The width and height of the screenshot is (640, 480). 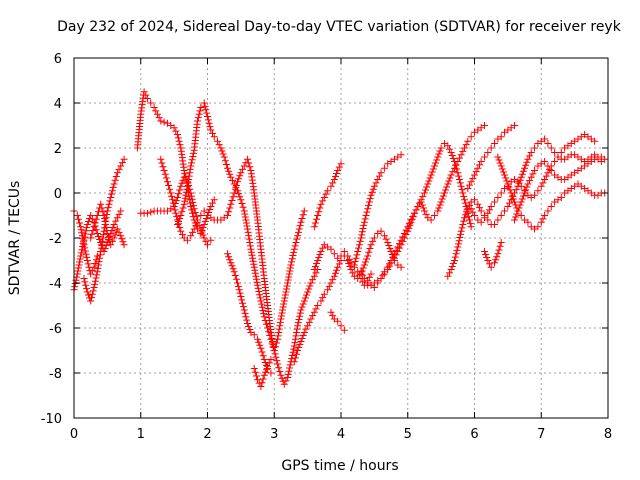 What do you see at coordinates (15, 238) in the screenshot?
I see `y-axis-label: SDTVAR / TECUs` at bounding box center [15, 238].